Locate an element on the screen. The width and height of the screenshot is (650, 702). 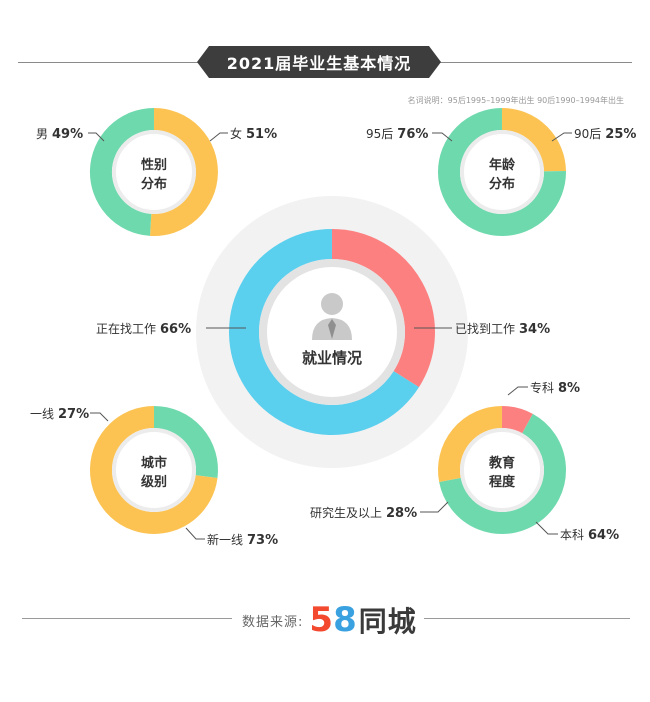
leader-female is located at coordinates (218, 137).